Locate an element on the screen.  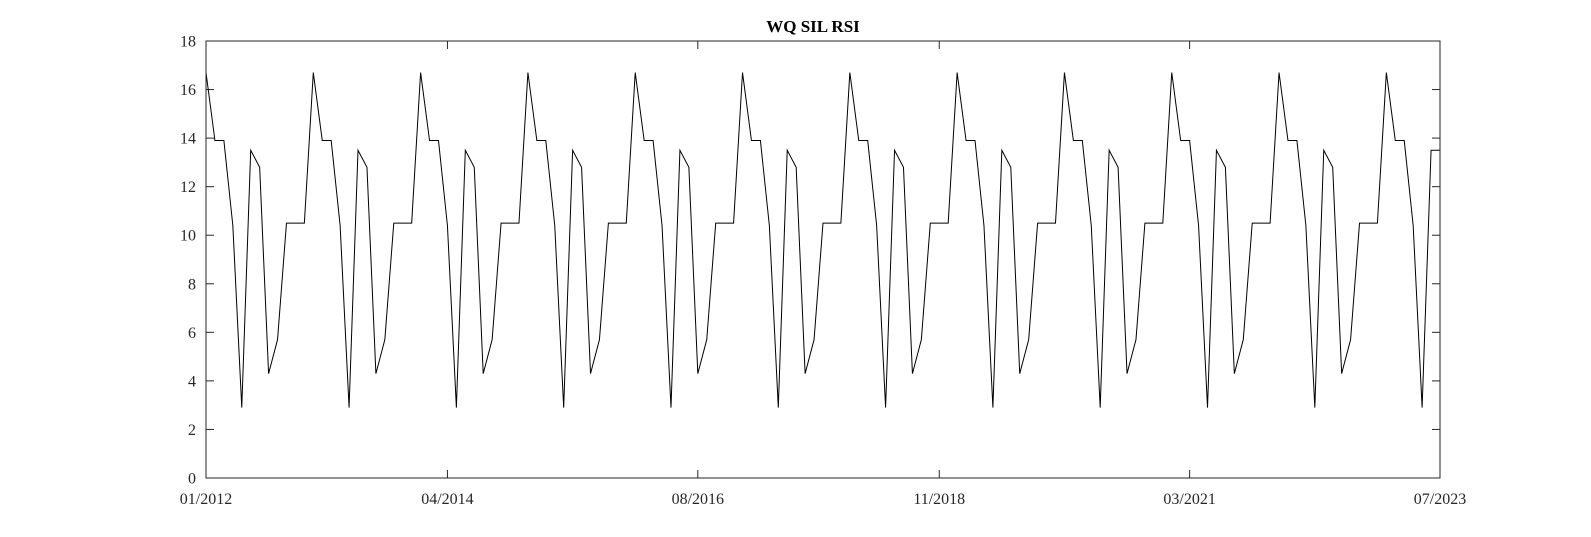
y-tick-label: 14 is located at coordinates (188, 139).